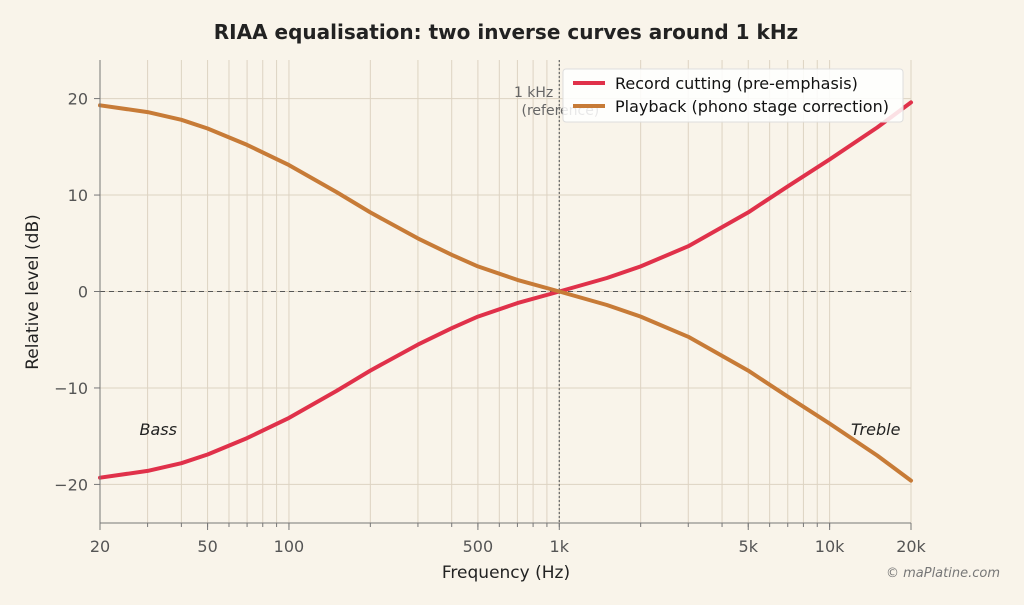  I want to click on y-tick-label: 0, so click(83, 292).